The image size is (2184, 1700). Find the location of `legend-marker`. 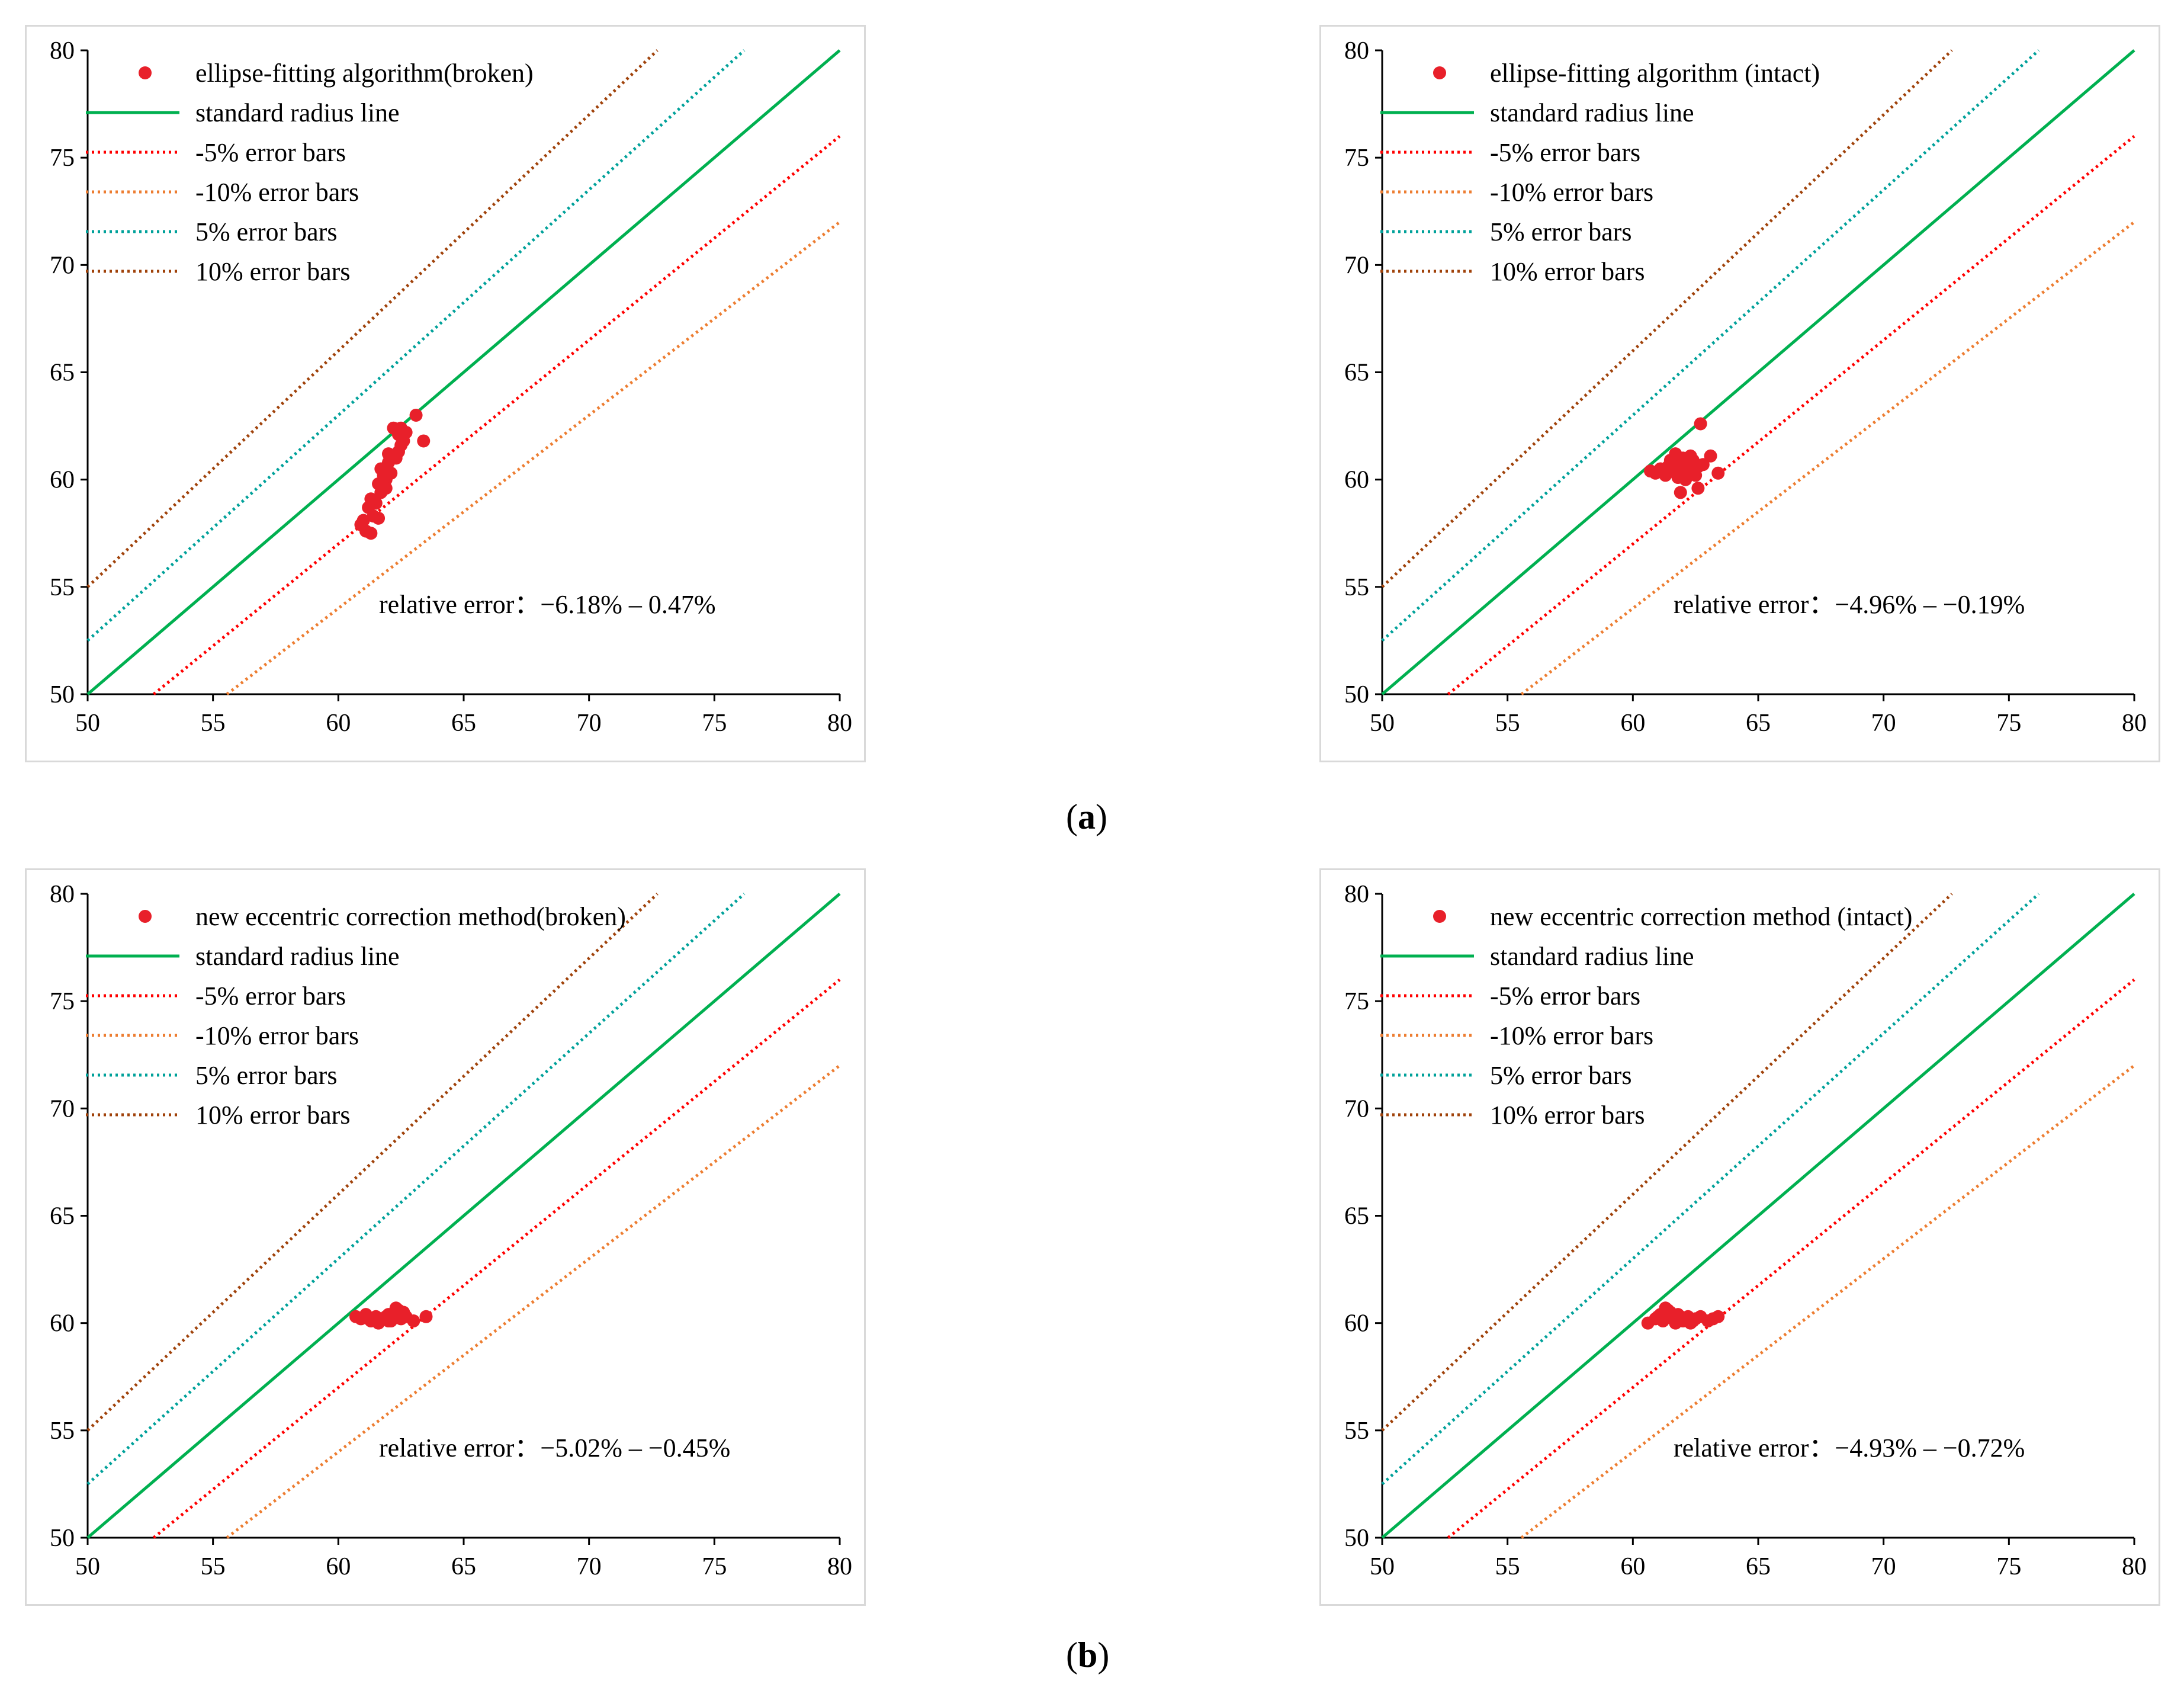

legend-marker is located at coordinates (1440, 72).